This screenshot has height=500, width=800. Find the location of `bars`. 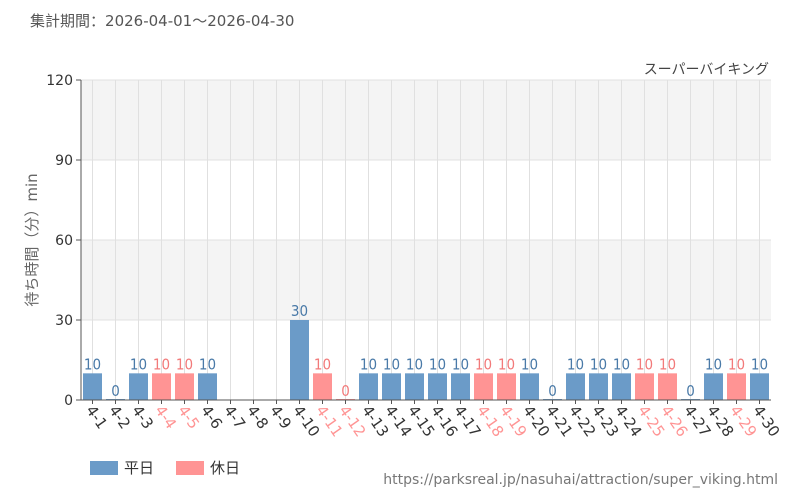

bars is located at coordinates (426, 360).